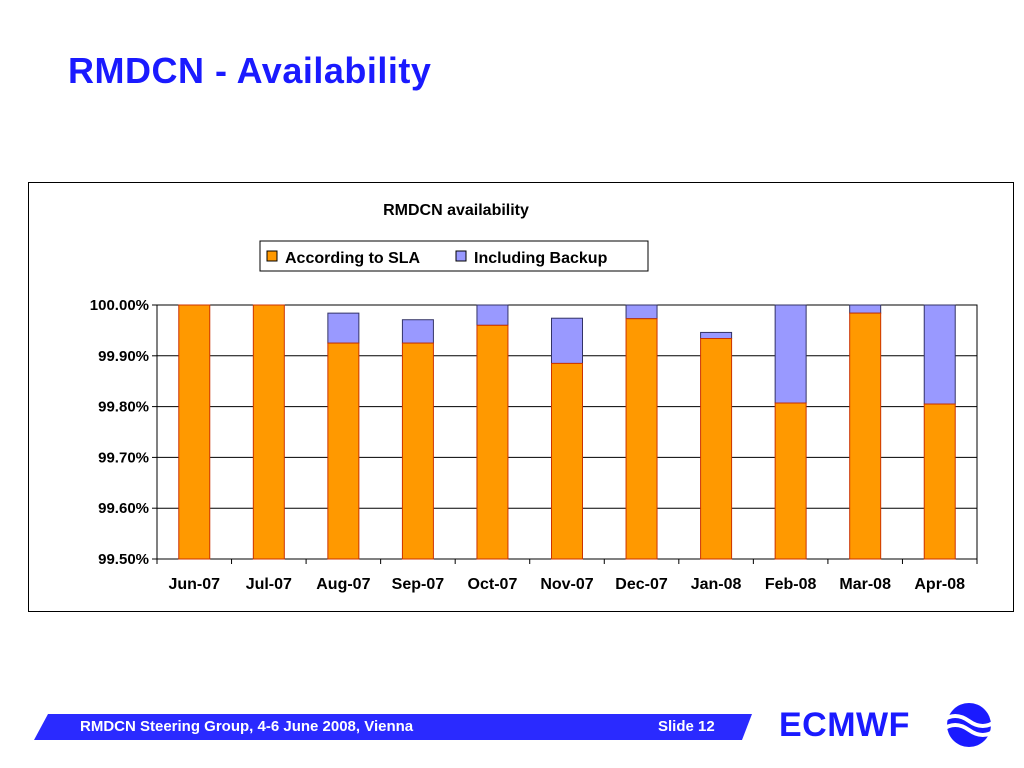 This screenshot has height=768, width=1024. Describe the element at coordinates (418, 584) in the screenshot. I see `x-tick-label: Sep-07` at that location.